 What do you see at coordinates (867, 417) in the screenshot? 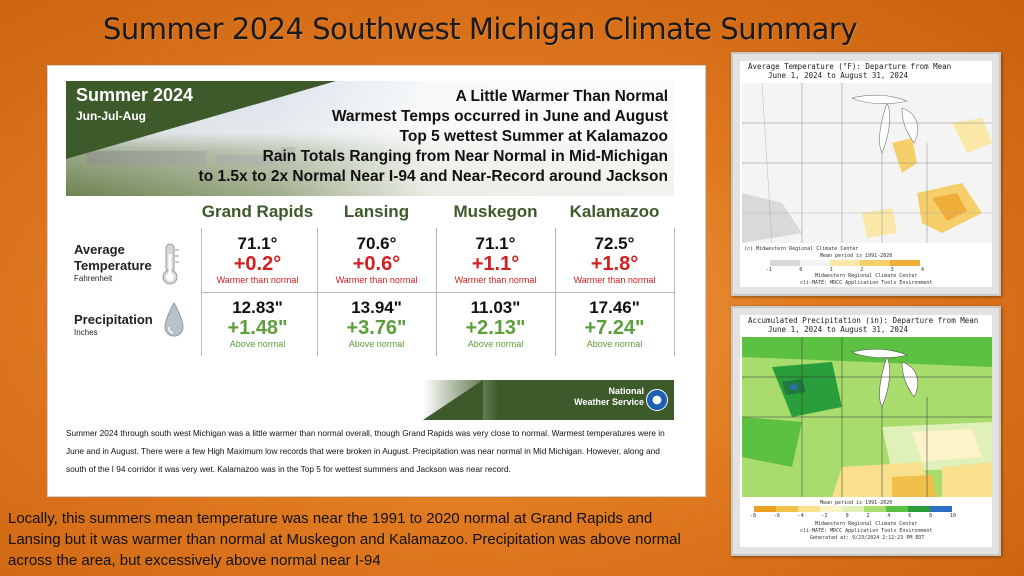
I see `precip-map-graphic` at bounding box center [867, 417].